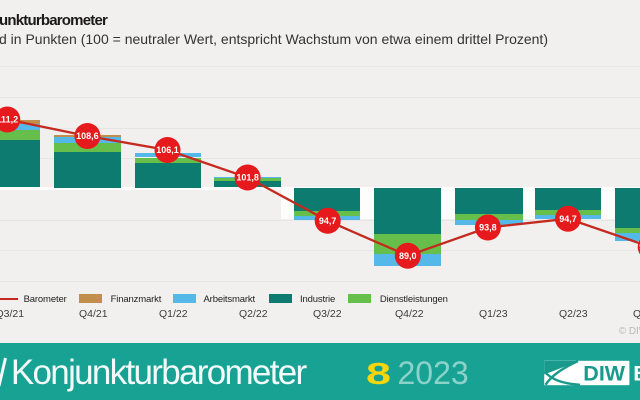 This screenshot has width=640, height=400. I want to click on svg-text: 93,8, so click(488, 228).